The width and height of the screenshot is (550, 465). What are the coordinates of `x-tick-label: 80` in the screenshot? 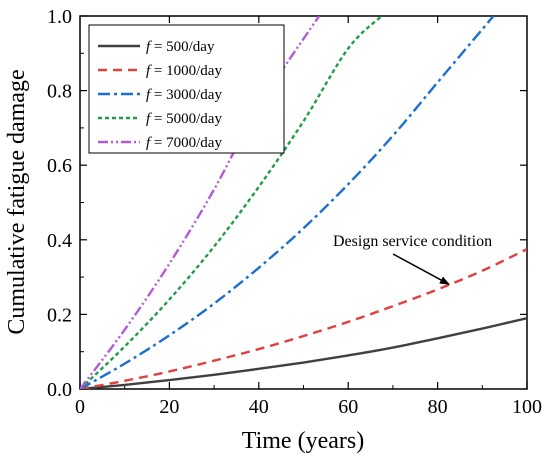 It's located at (438, 407).